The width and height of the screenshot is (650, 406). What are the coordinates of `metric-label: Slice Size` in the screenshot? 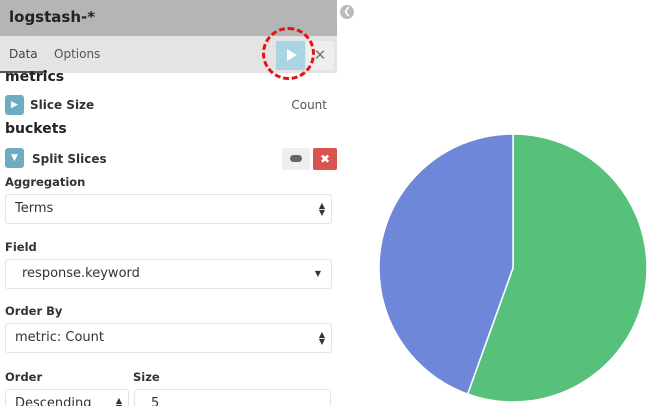 It's located at (62, 105).